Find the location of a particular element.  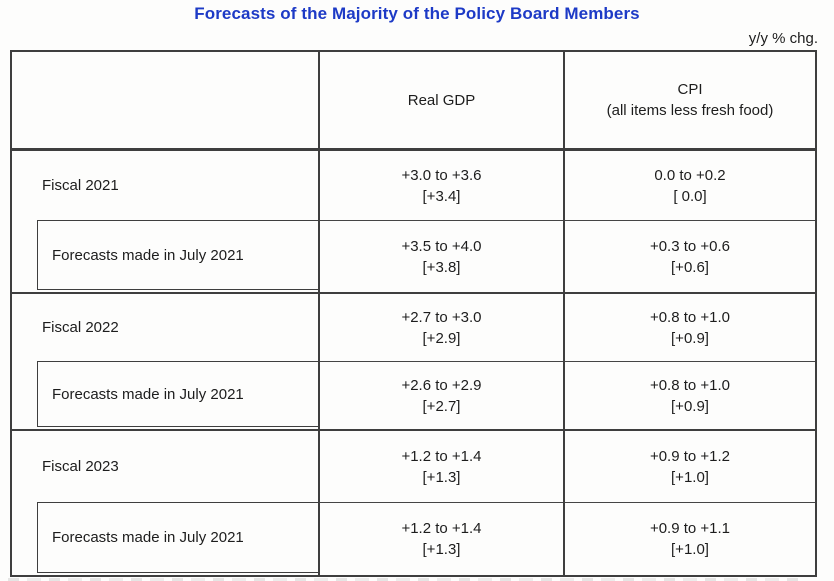

forecast-median: [+3.4] is located at coordinates (441, 196).